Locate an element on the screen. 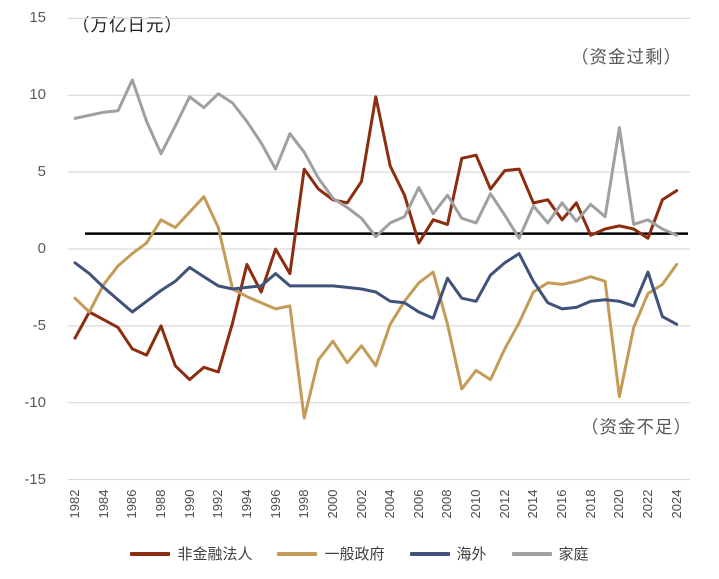 The width and height of the screenshot is (719, 579). x-axis-label: 2014 is located at coordinates (533, 504).